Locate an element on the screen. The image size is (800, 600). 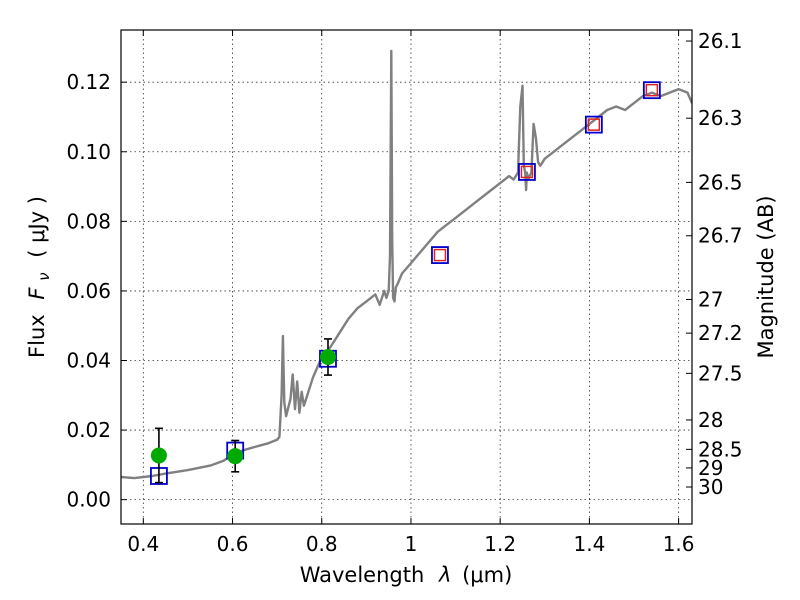
x-axis-title-symbol: λ is located at coordinates (444, 575).